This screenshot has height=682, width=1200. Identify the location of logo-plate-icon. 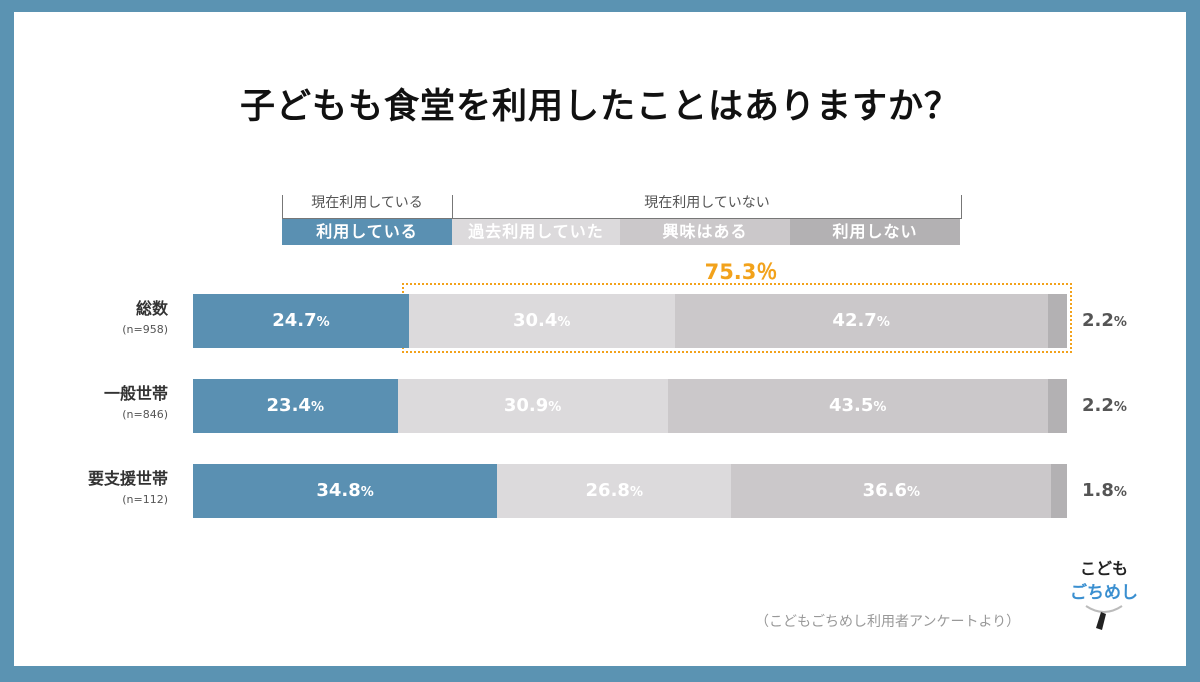
(1104, 609).